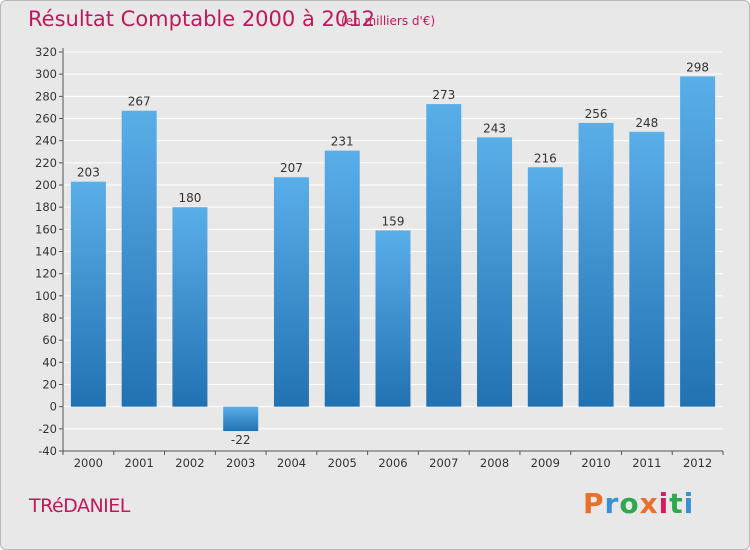 This screenshot has height=550, width=750. I want to click on logo-letter: P, so click(594, 503).